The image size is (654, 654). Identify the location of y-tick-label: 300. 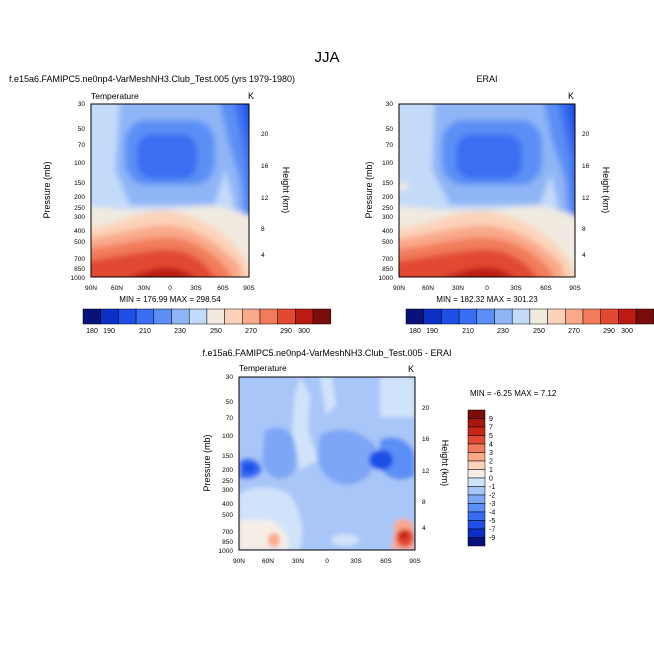
(227, 490).